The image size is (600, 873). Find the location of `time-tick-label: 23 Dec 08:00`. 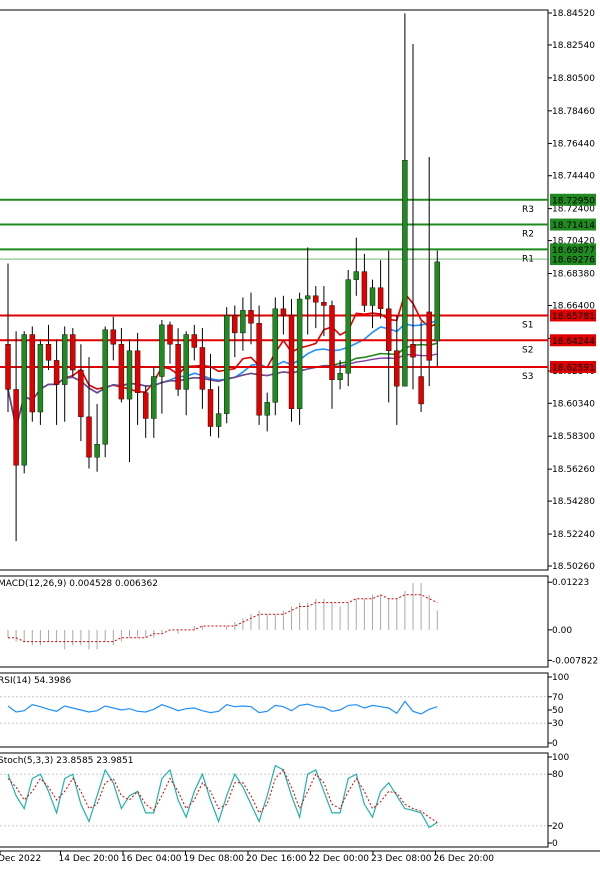

time-tick-label: 23 Dec 08:00 is located at coordinates (401, 859).